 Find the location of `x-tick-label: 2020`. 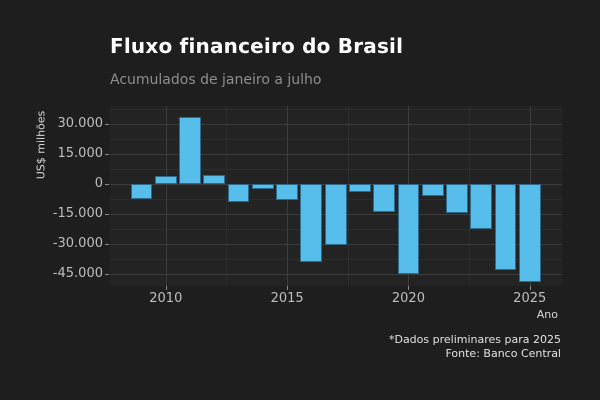

x-tick-label: 2020 is located at coordinates (408, 298).